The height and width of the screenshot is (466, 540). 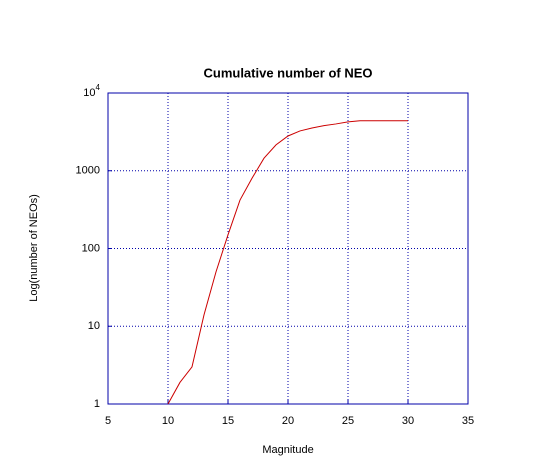 What do you see at coordinates (94, 326) in the screenshot?
I see `y-tick-label: 10` at bounding box center [94, 326].